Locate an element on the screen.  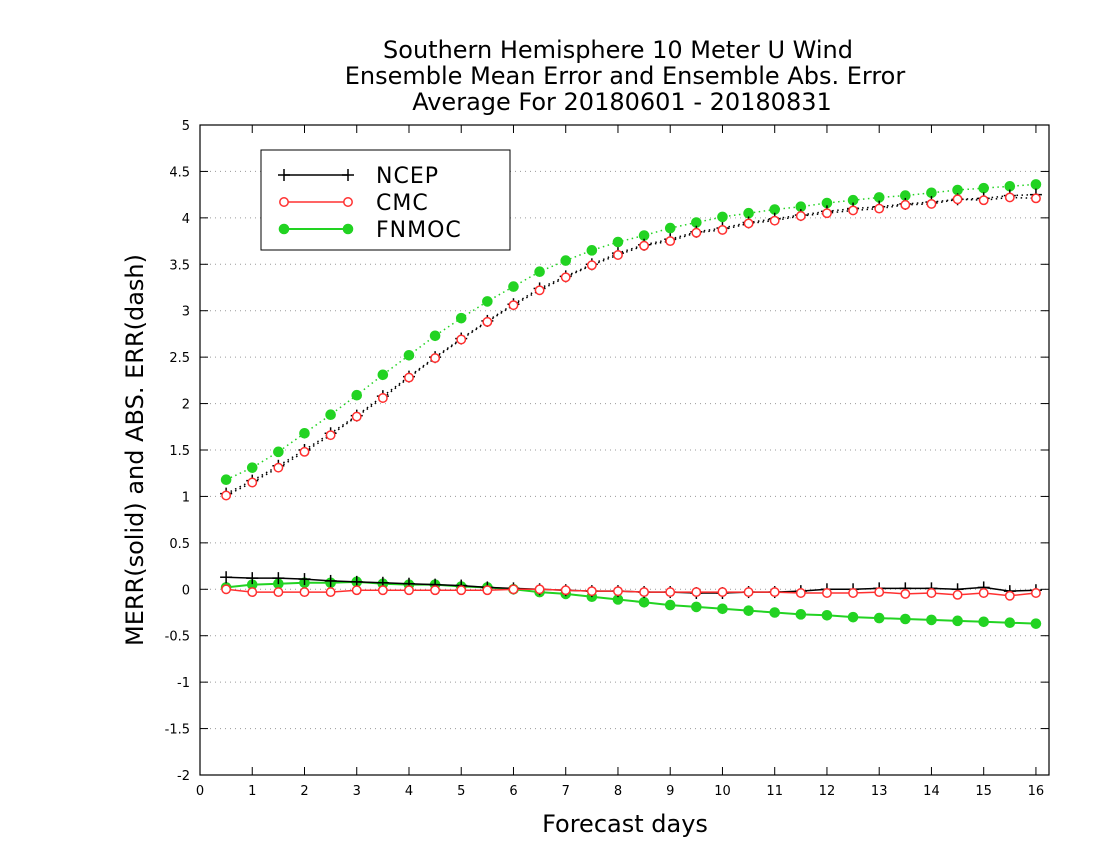
x-tick-label: 2 is located at coordinates (304, 791).